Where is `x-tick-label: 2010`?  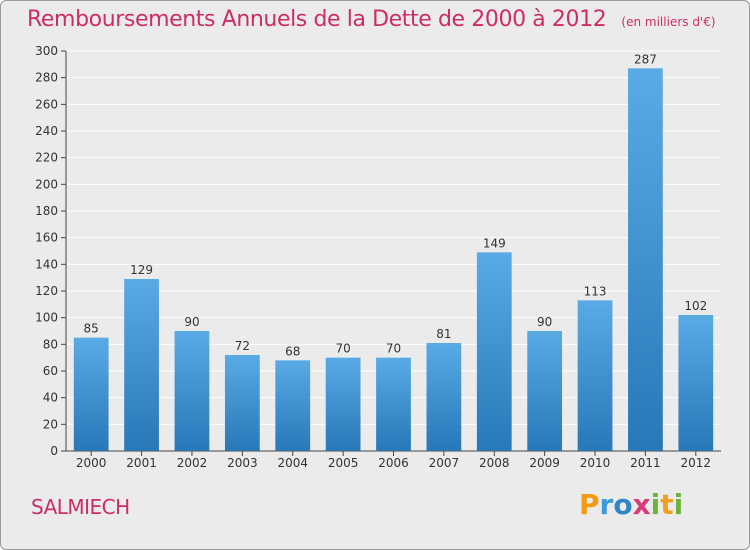
x-tick-label: 2010 is located at coordinates (595, 463).